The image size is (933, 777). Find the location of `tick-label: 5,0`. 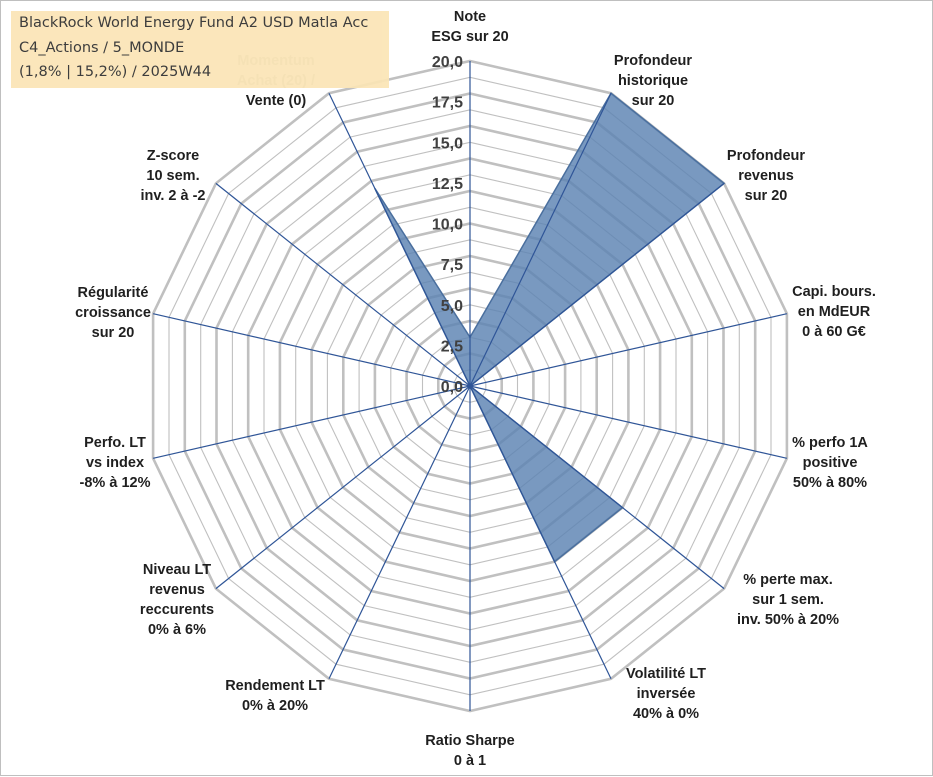

tick-label: 5,0 is located at coordinates (452, 306).